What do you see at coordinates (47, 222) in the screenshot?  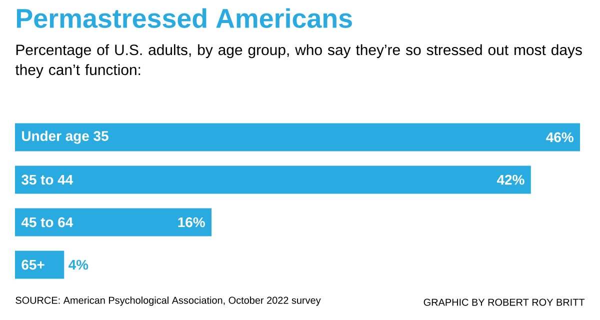 I see `y-tick-label: 45 to 64` at bounding box center [47, 222].